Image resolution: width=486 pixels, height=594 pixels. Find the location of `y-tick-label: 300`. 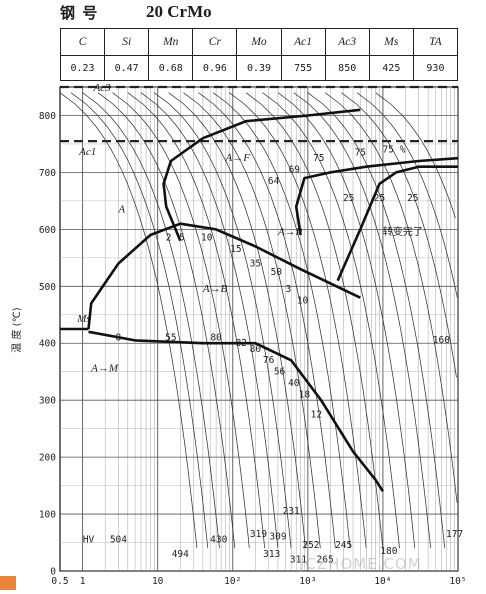

y-tick-label: 300 is located at coordinates (47, 401).